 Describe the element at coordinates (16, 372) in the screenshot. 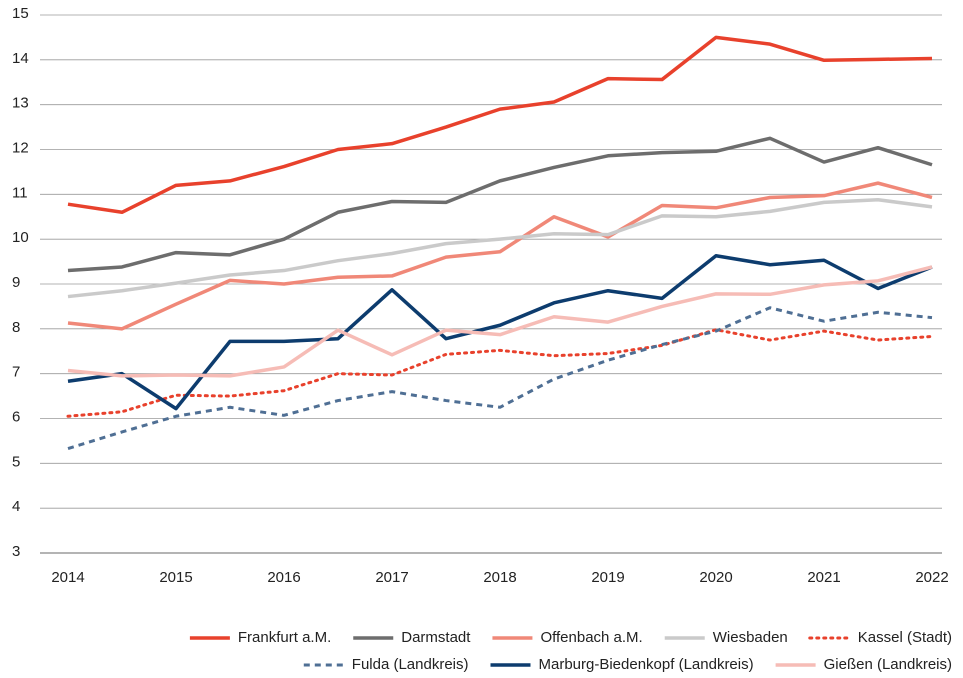

I see `y-tick-label: 7` at that location.